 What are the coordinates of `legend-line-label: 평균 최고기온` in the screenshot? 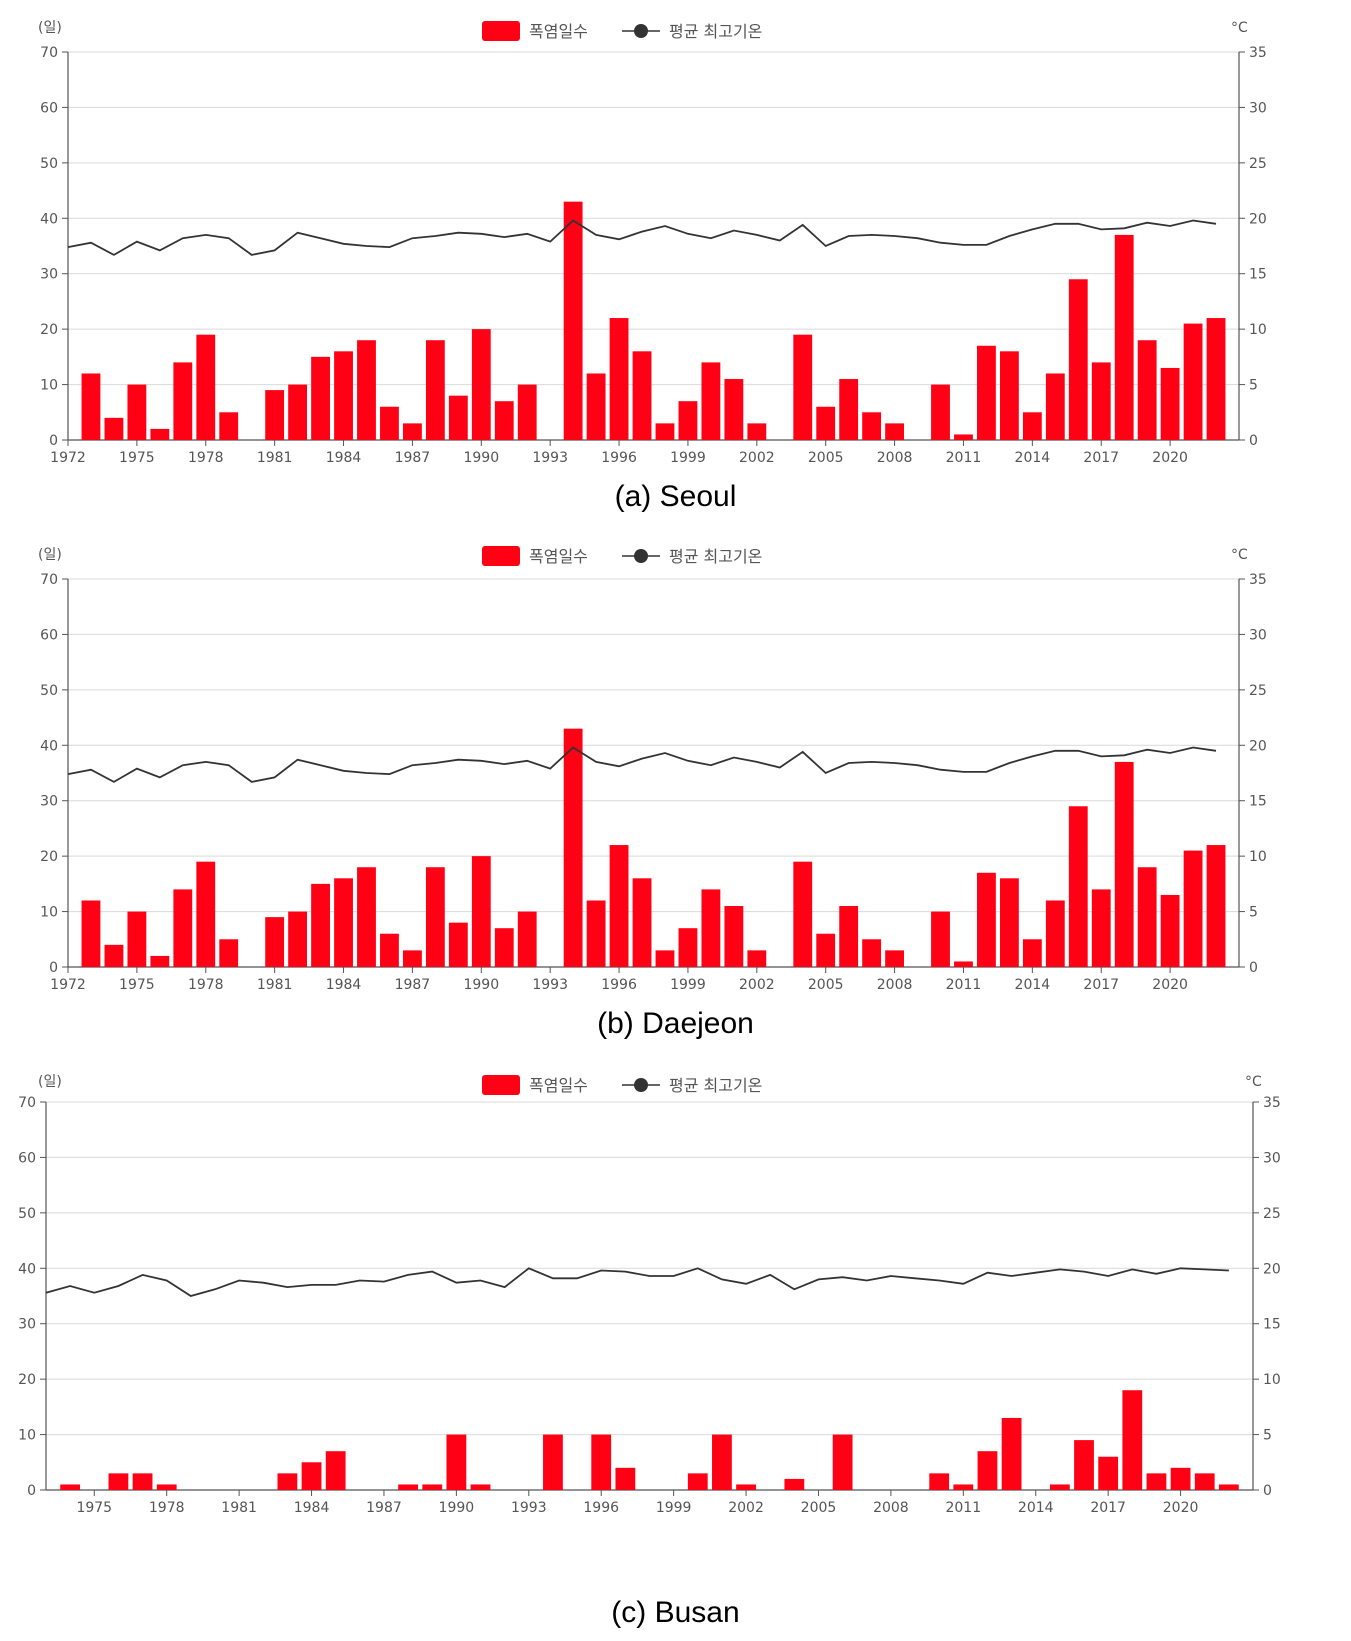 It's located at (715, 31).